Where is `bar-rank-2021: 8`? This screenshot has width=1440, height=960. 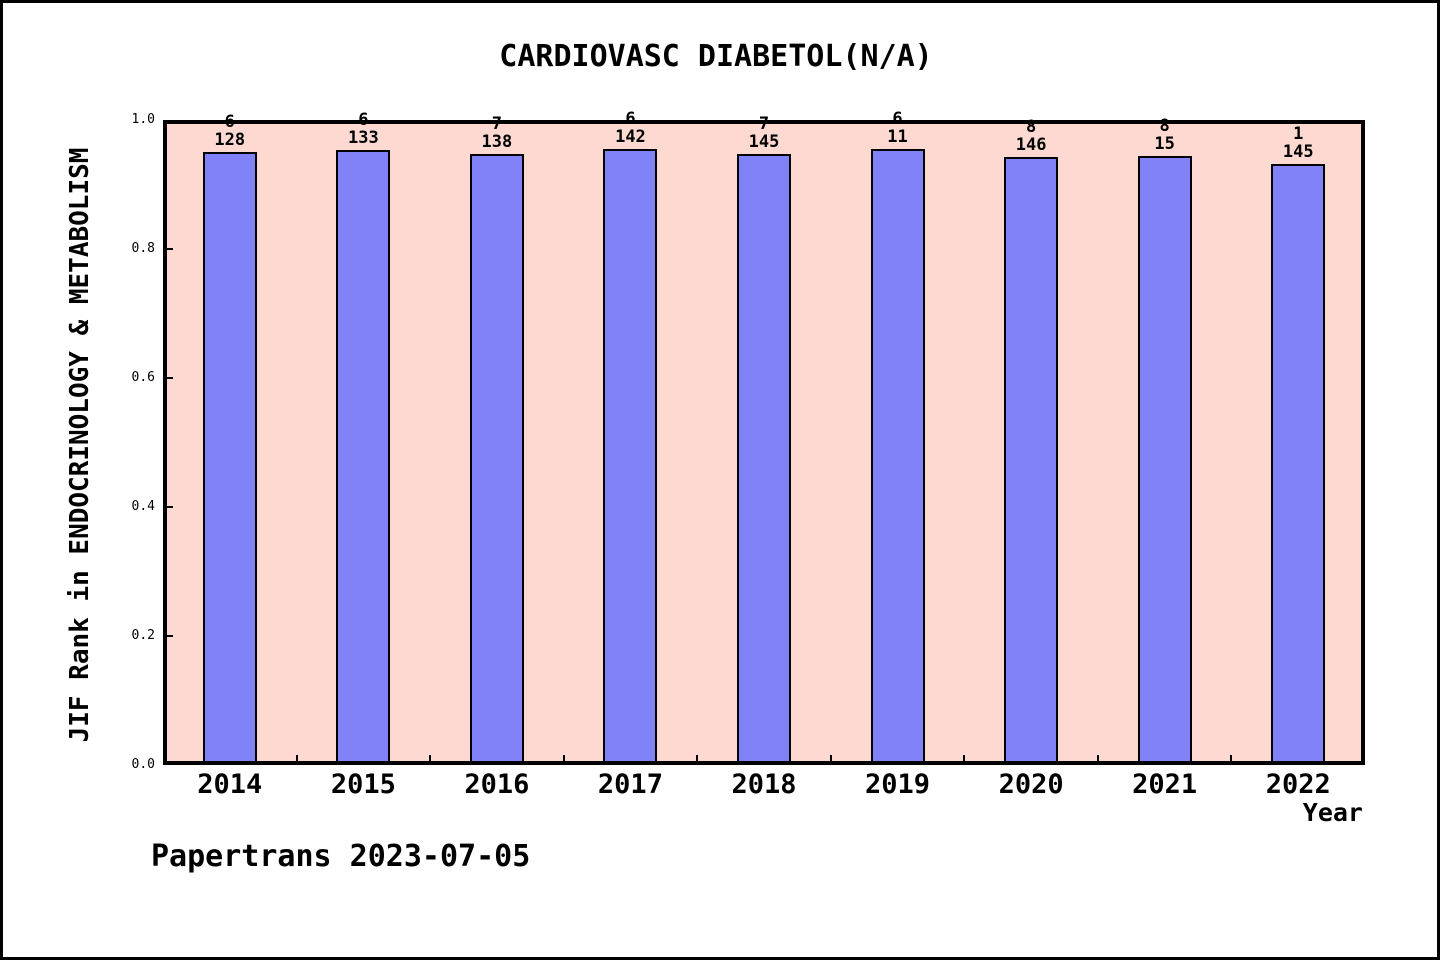 bar-rank-2021: 8 is located at coordinates (1164, 126).